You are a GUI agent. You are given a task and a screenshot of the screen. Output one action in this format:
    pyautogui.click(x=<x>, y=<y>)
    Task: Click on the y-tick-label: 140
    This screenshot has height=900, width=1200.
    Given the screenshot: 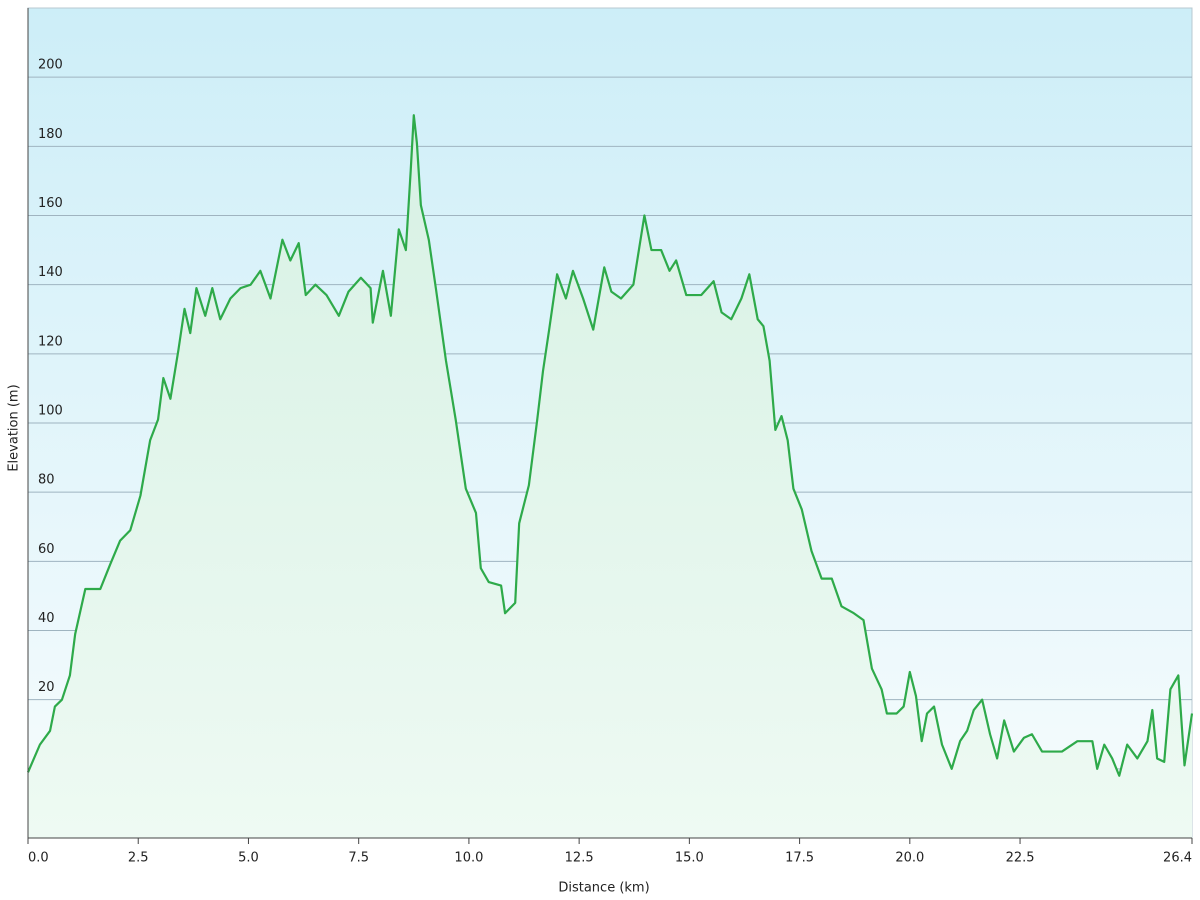 What is the action you would take?
    pyautogui.click(x=50, y=272)
    